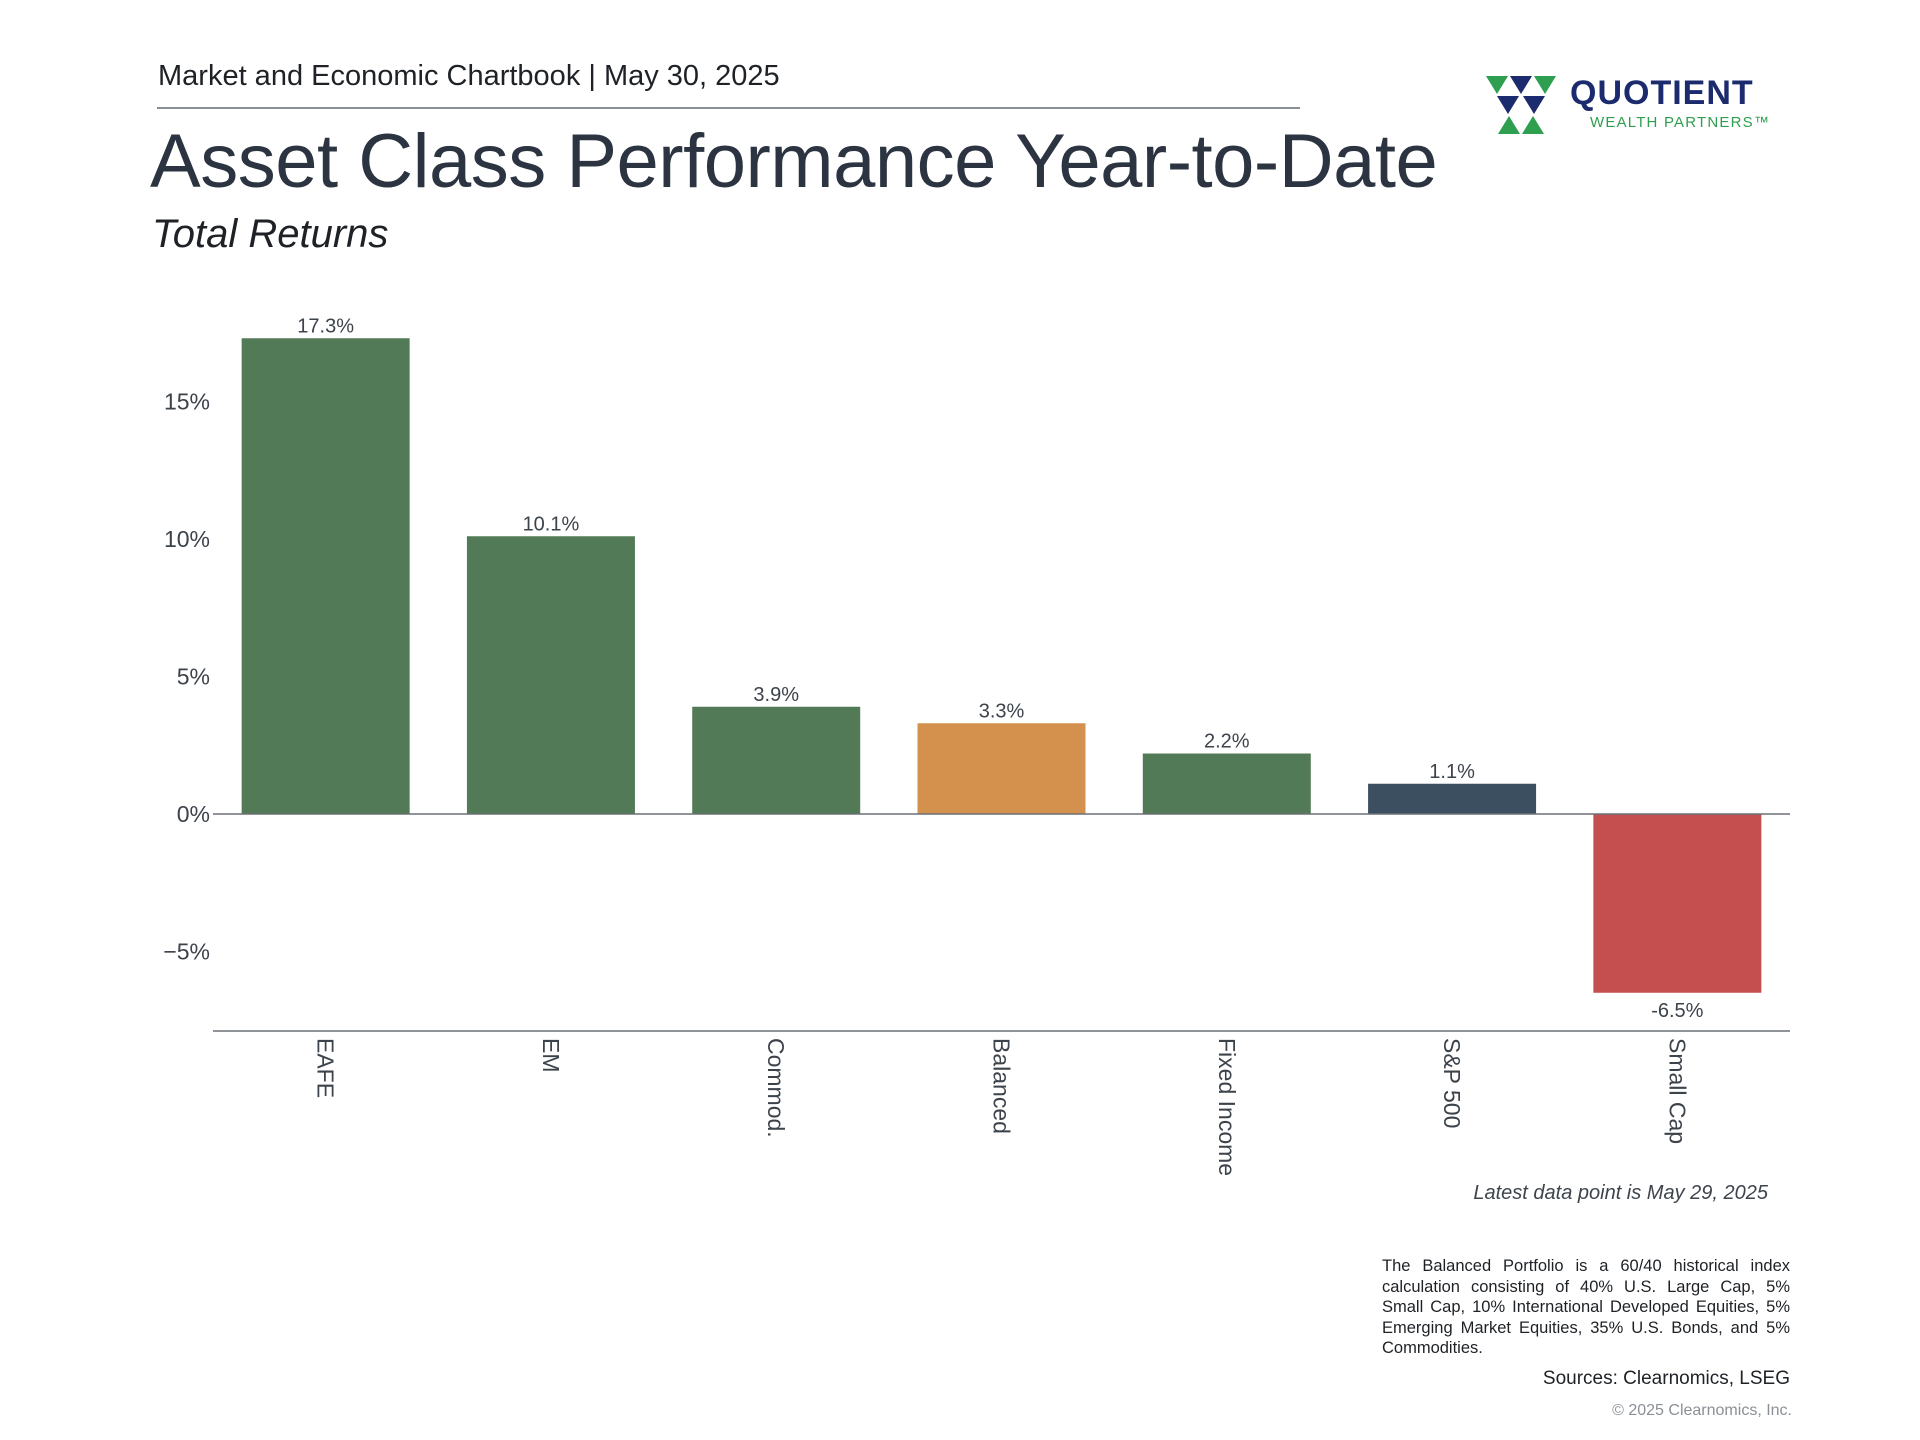 This screenshot has width=1920, height=1440. What do you see at coordinates (1521, 105) in the screenshot?
I see `triangle-mark-icon` at bounding box center [1521, 105].